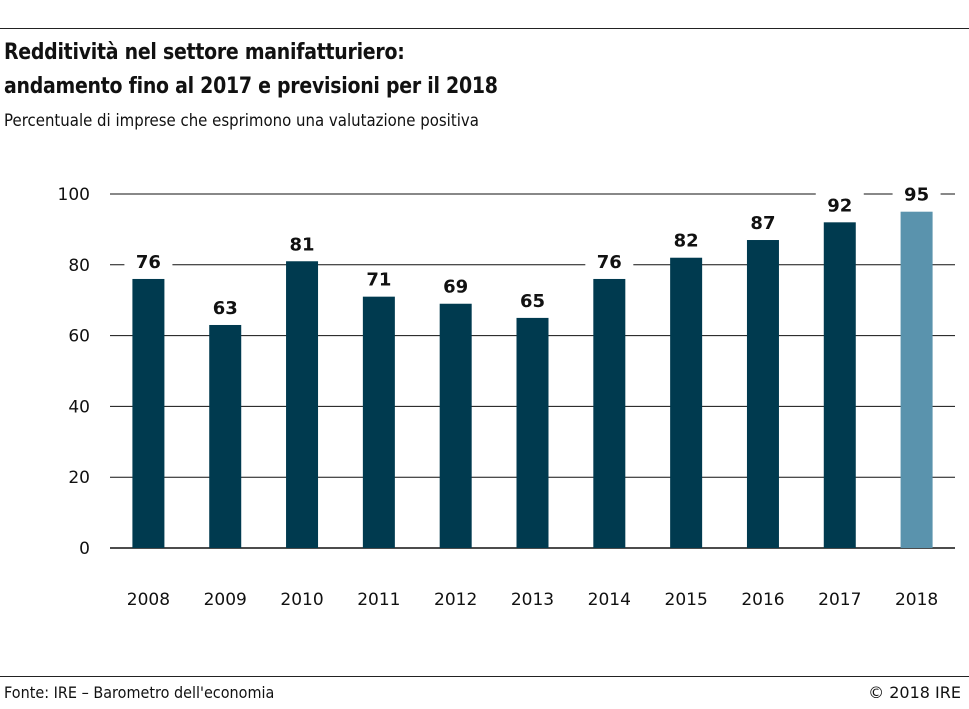  I want to click on top-rule, so click(484, 28).